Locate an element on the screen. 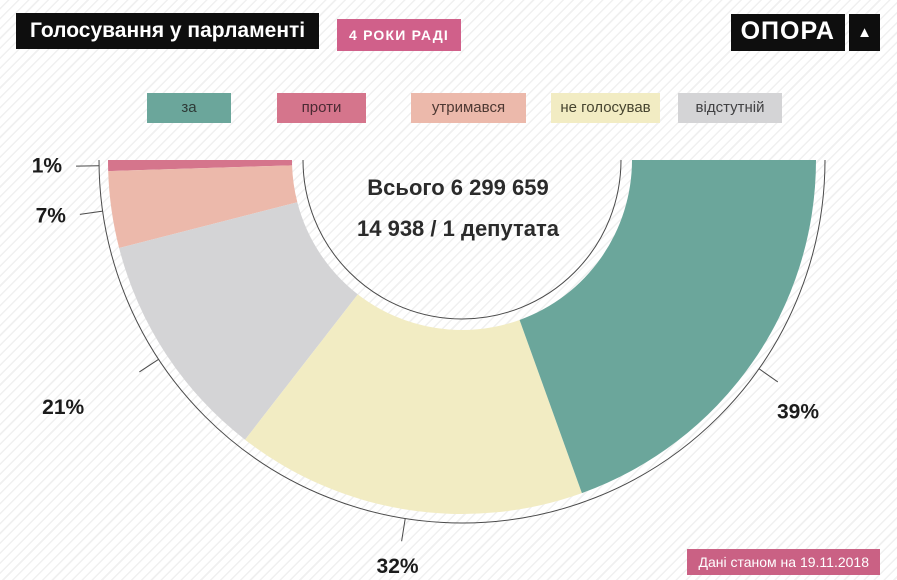  opora-logo: ОПОРА ▲ is located at coordinates (805, 32).